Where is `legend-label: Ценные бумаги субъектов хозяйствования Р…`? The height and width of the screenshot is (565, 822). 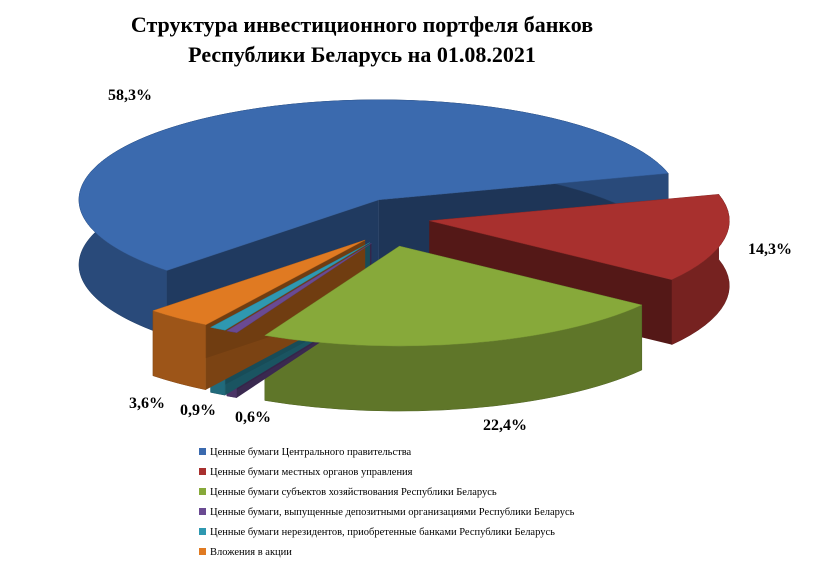 legend-label: Ценные бумаги субъектов хозяйствования Р… is located at coordinates (353, 492).